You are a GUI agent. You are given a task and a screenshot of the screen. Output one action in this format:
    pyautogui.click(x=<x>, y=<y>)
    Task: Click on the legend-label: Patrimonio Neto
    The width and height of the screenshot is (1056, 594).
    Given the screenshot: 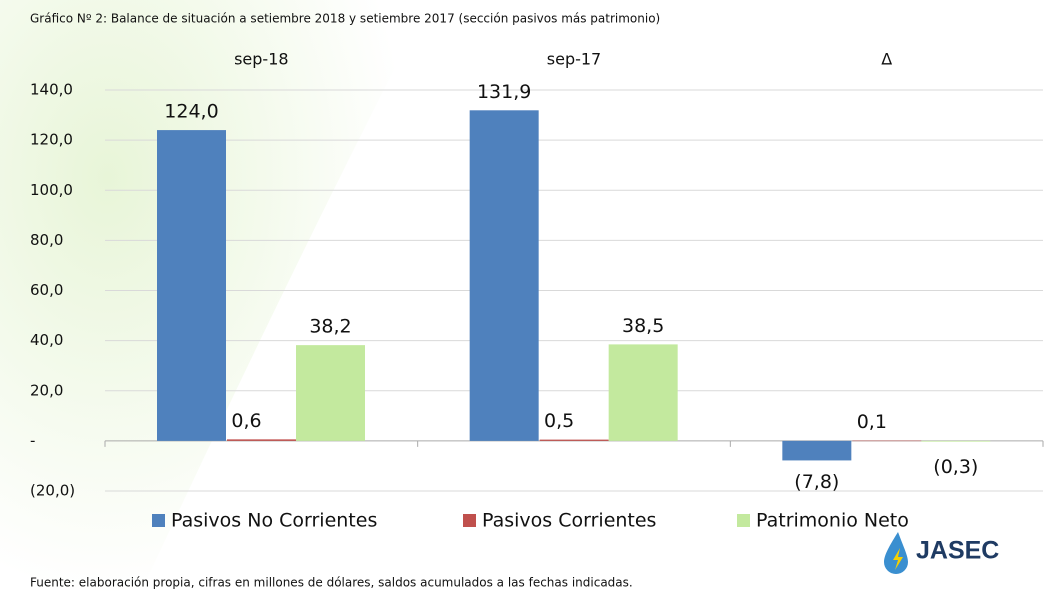 What is the action you would take?
    pyautogui.click(x=832, y=521)
    